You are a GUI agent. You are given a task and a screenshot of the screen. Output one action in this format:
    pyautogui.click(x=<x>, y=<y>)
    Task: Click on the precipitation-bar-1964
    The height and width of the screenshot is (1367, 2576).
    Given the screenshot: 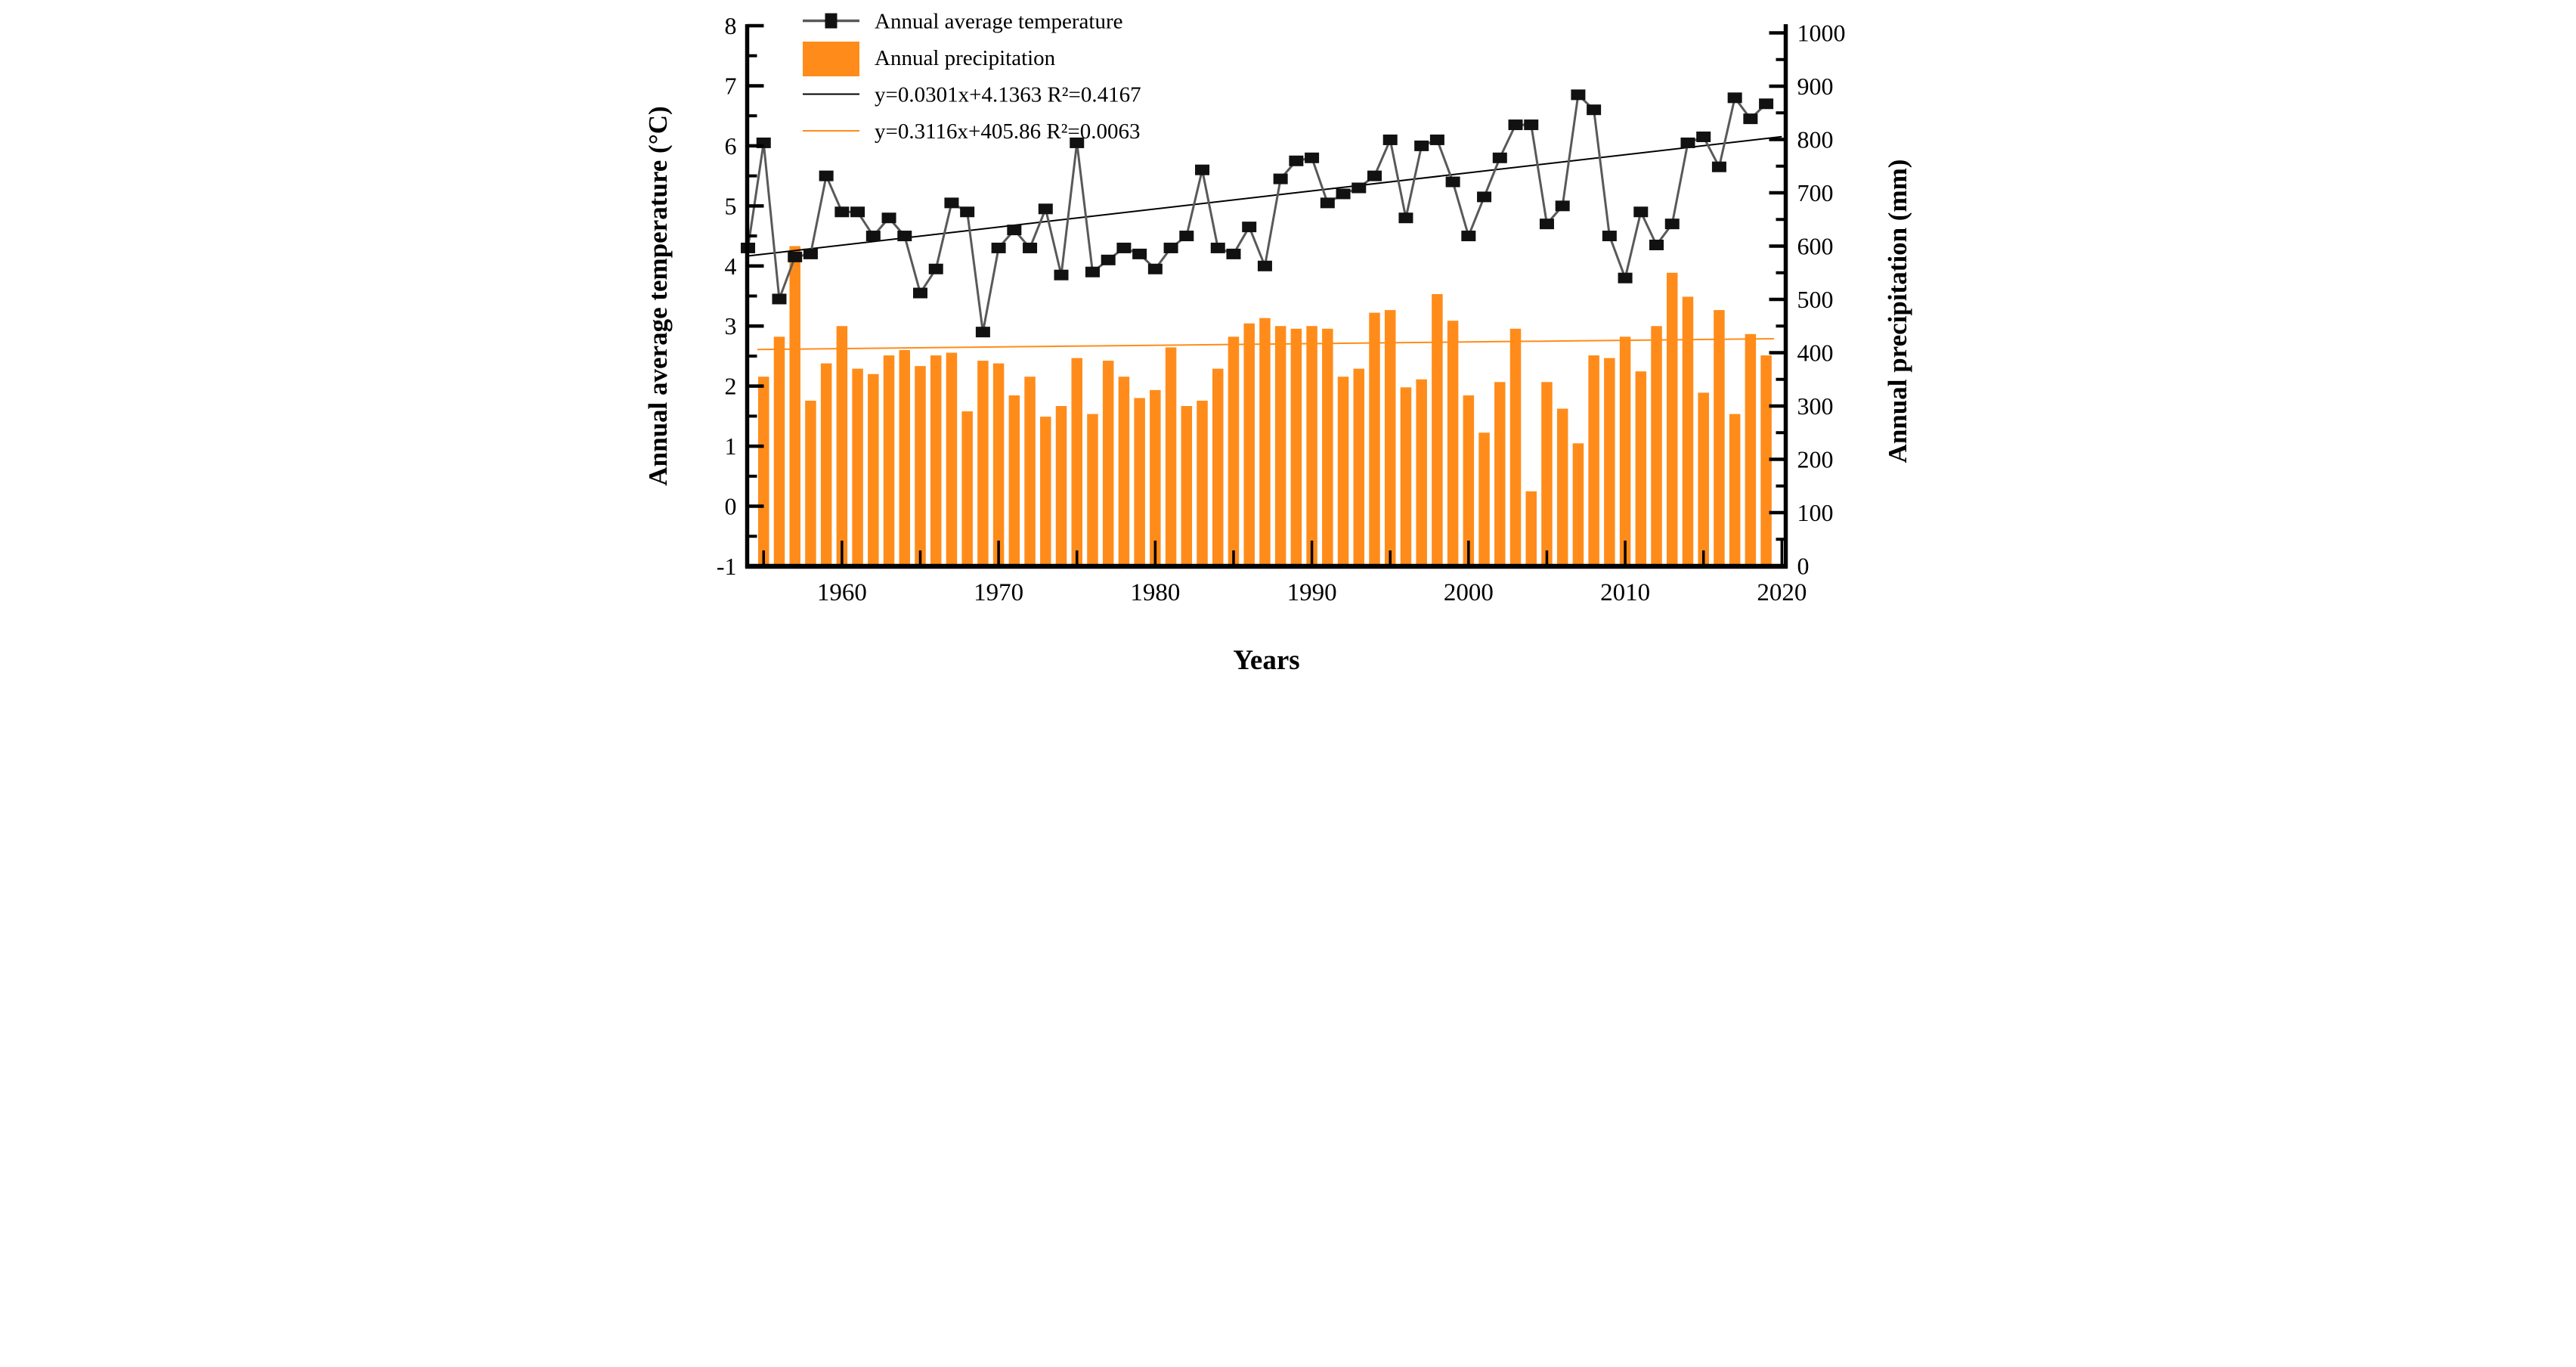 What is the action you would take?
    pyautogui.click(x=905, y=458)
    